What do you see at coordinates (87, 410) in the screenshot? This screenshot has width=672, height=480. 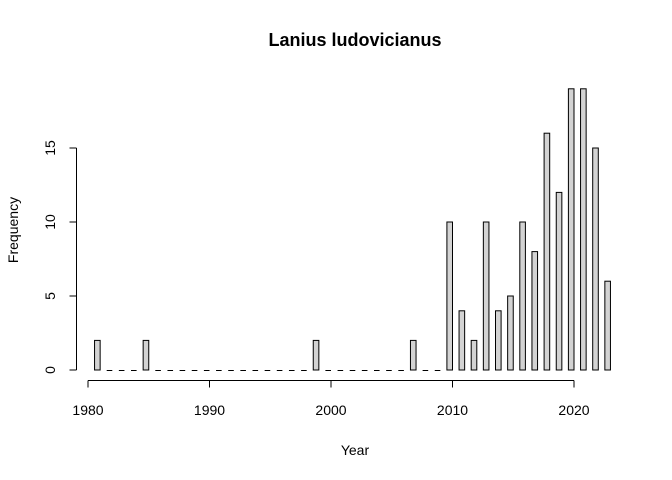 I see `x-tick-label-1980: 1980` at bounding box center [87, 410].